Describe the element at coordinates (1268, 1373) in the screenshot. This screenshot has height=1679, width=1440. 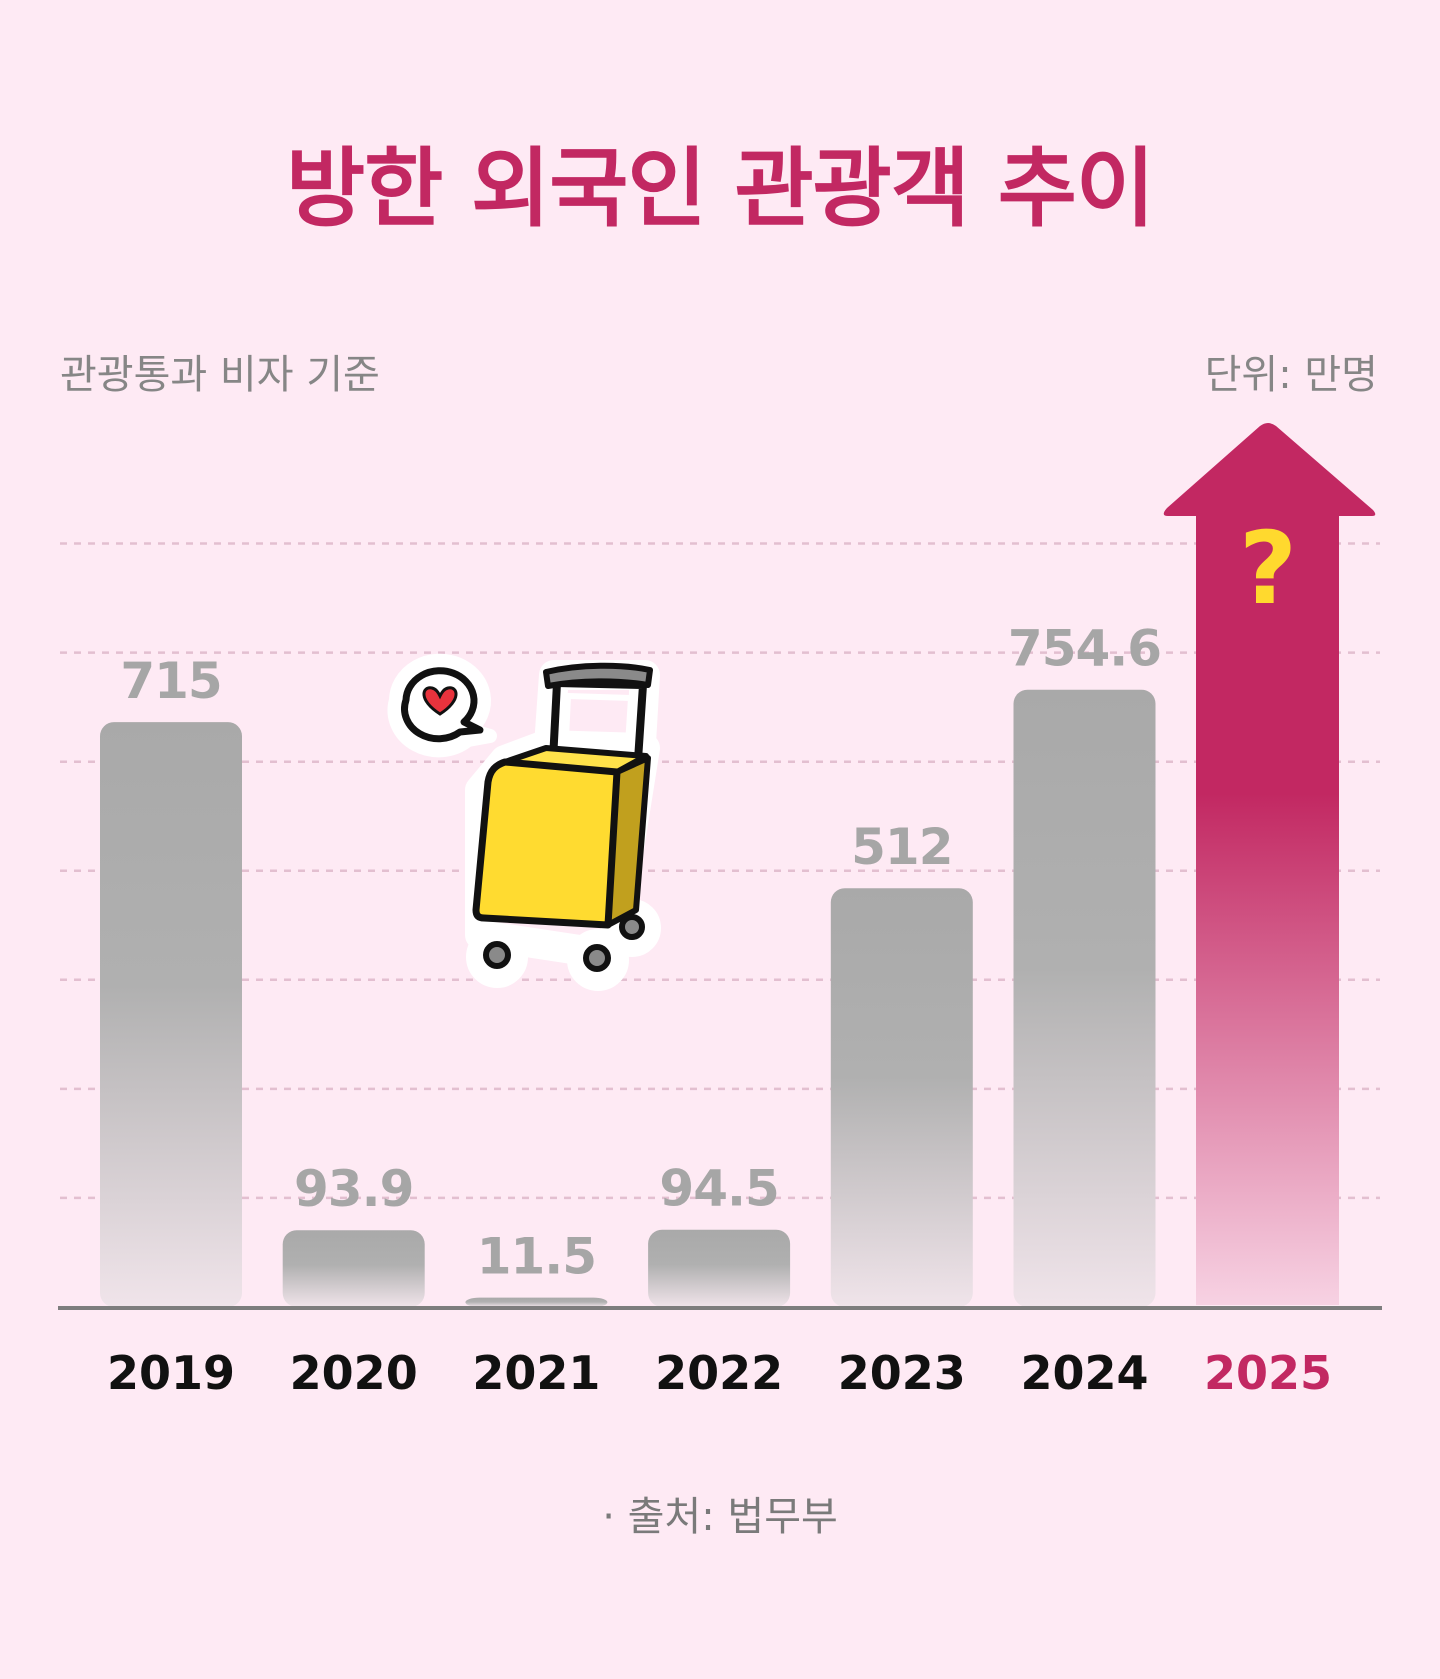
I see `category-label-2025: 2025` at that location.